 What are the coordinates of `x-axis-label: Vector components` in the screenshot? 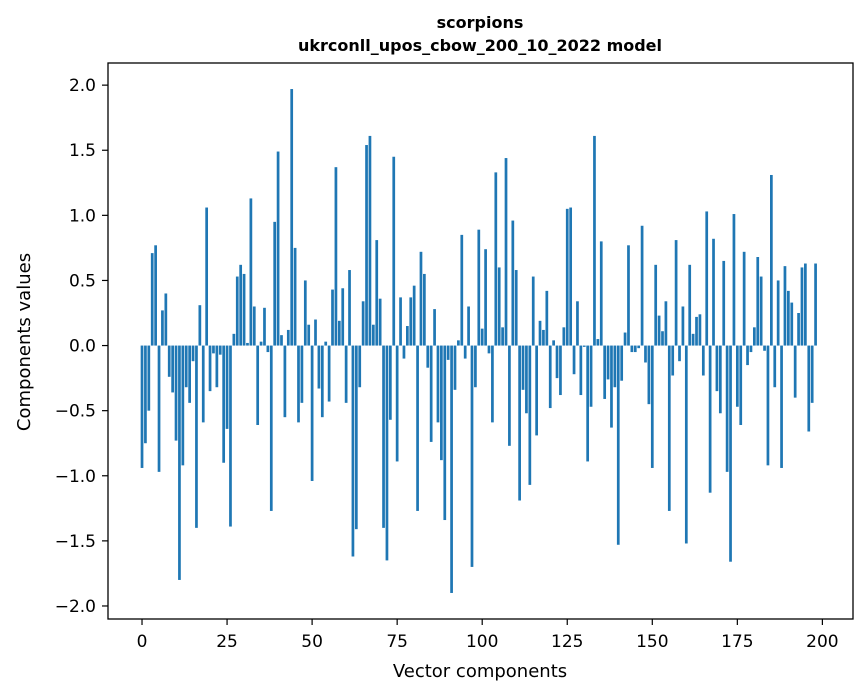 It's located at (480, 671).